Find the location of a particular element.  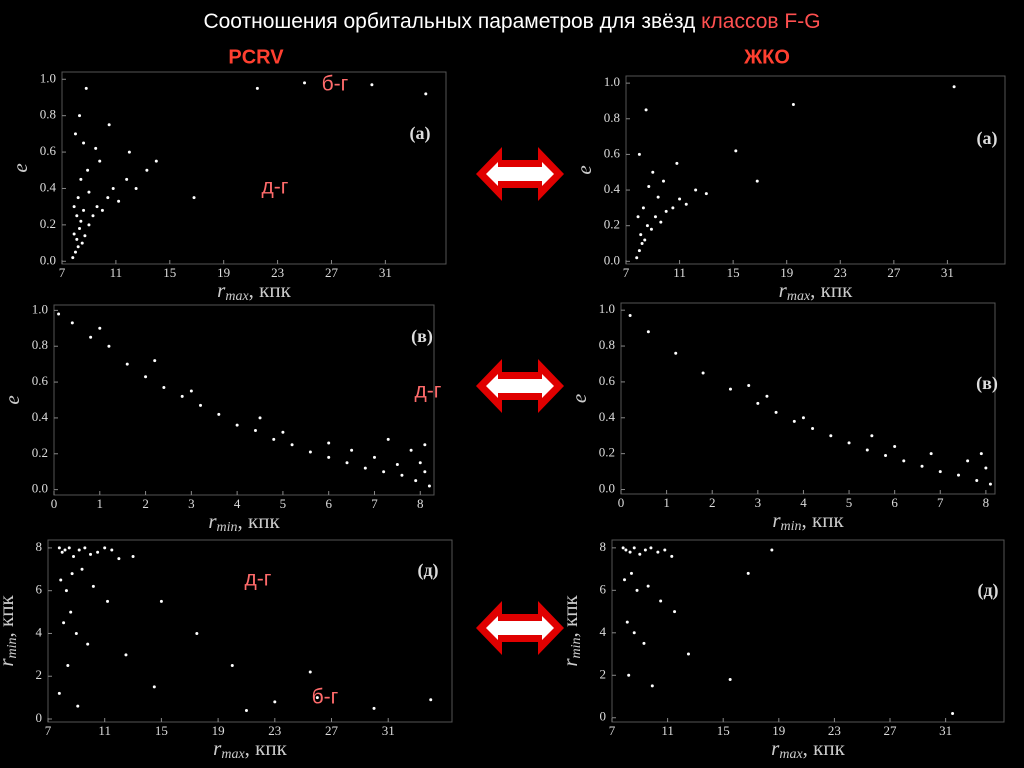

x-tick-label: 8 is located at coordinates (986, 502).